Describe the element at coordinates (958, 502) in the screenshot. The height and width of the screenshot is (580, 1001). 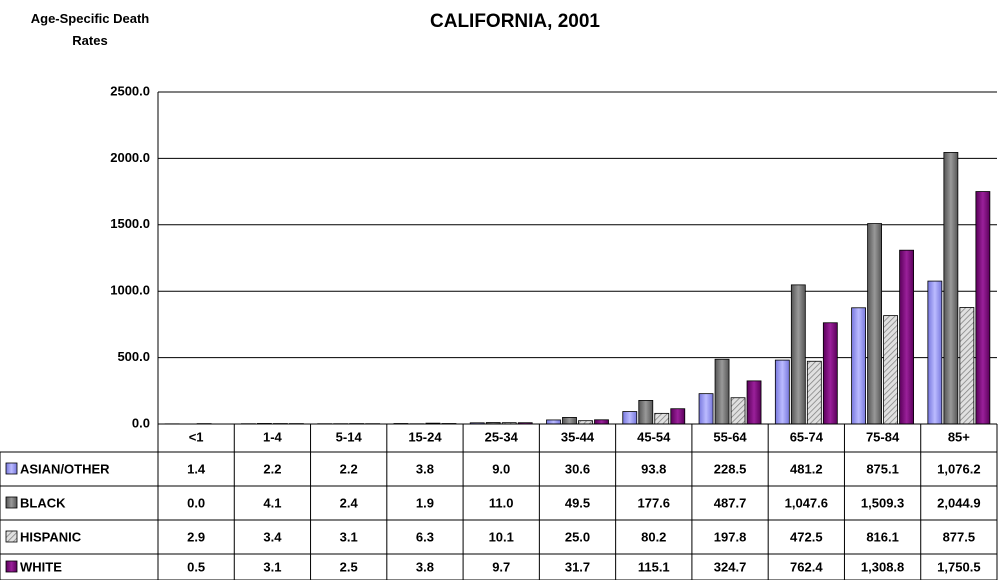
I see `table-value: 2,044.9` at that location.